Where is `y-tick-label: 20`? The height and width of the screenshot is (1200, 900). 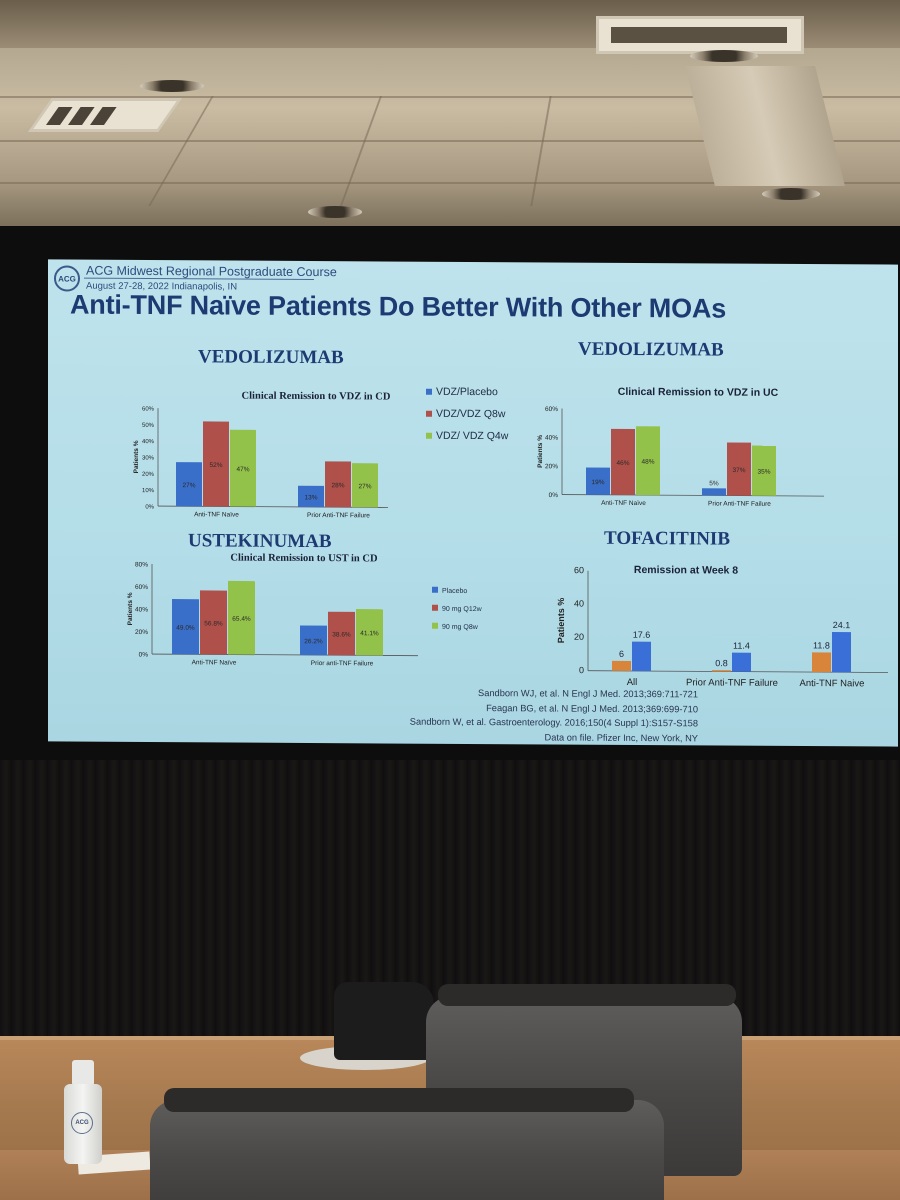
y-tick-label: 20 is located at coordinates (579, 637).